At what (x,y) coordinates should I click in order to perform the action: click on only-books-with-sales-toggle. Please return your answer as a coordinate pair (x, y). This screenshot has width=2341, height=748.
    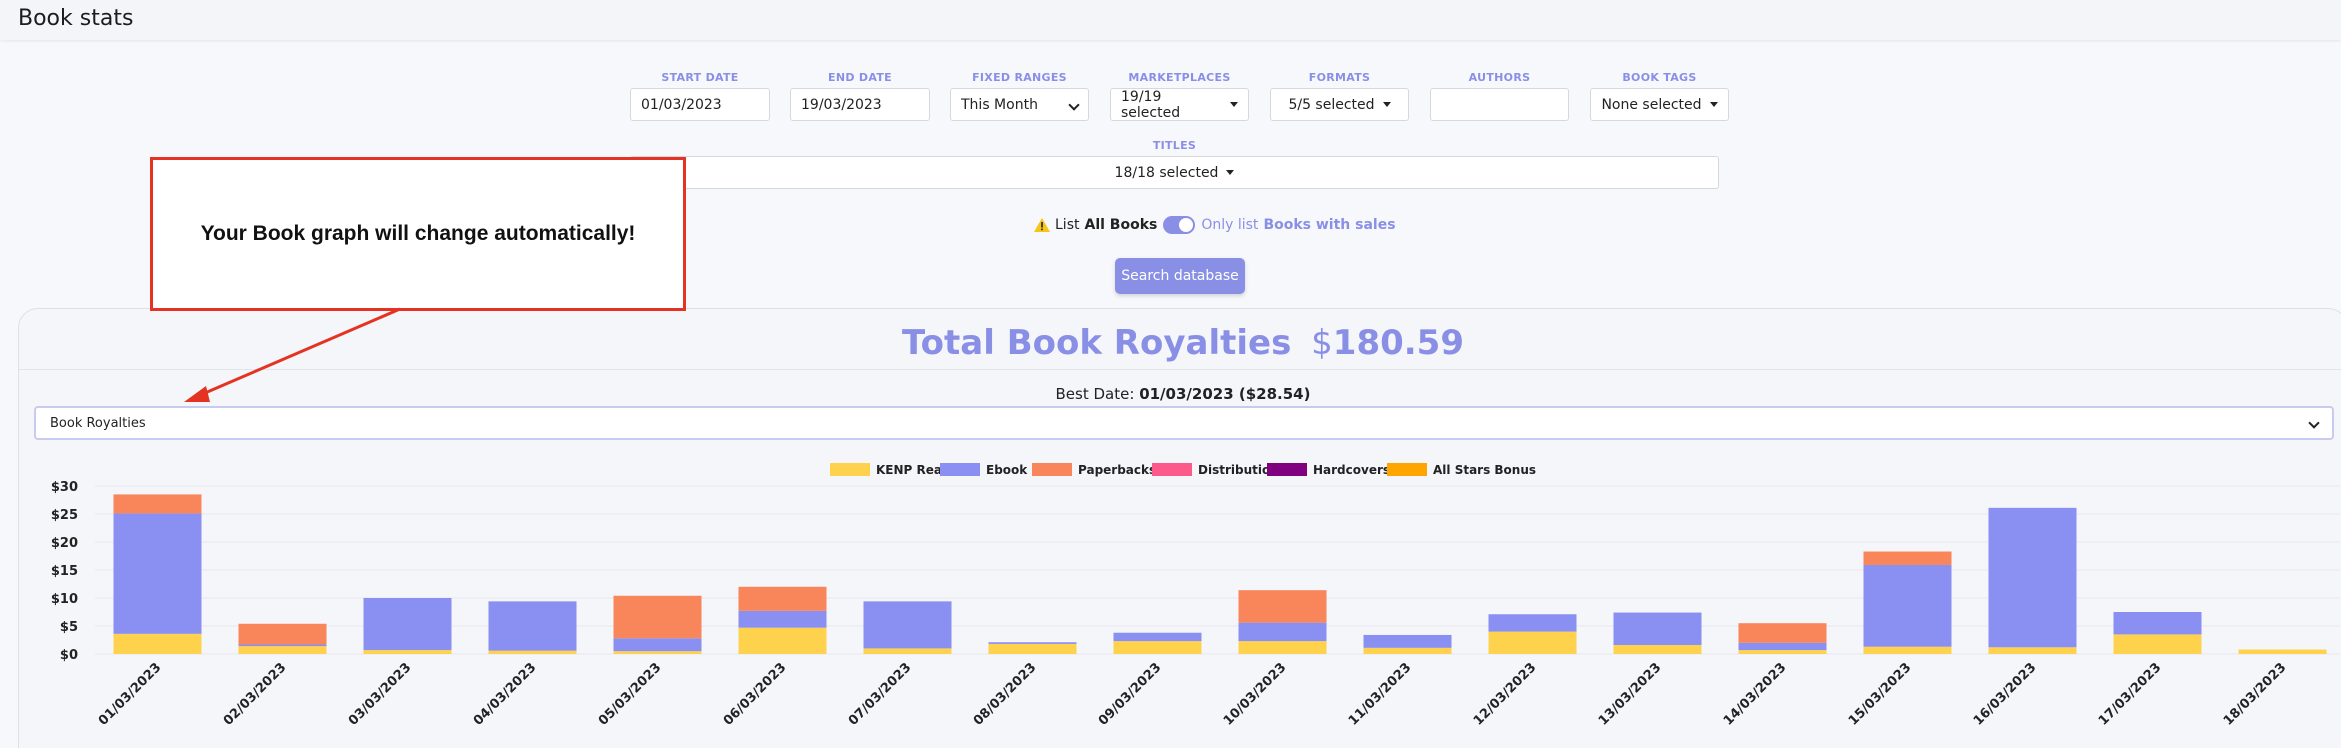
    Looking at the image, I should click on (1179, 225).